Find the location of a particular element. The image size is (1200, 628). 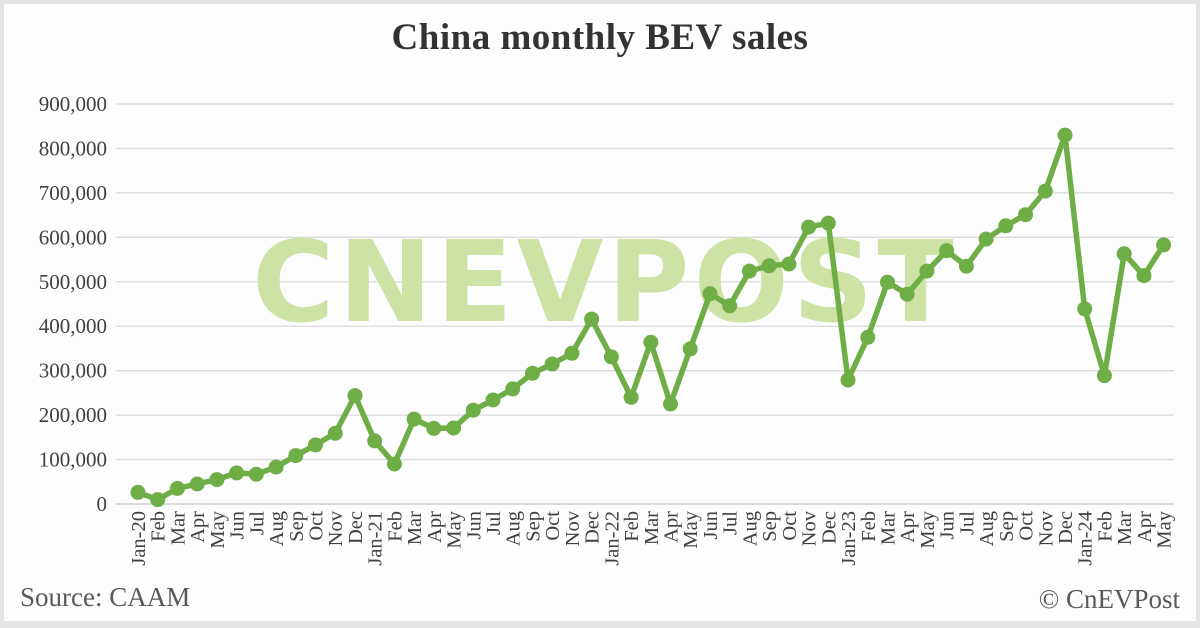

watermark-text: CNEVPOST is located at coordinates (604, 283).